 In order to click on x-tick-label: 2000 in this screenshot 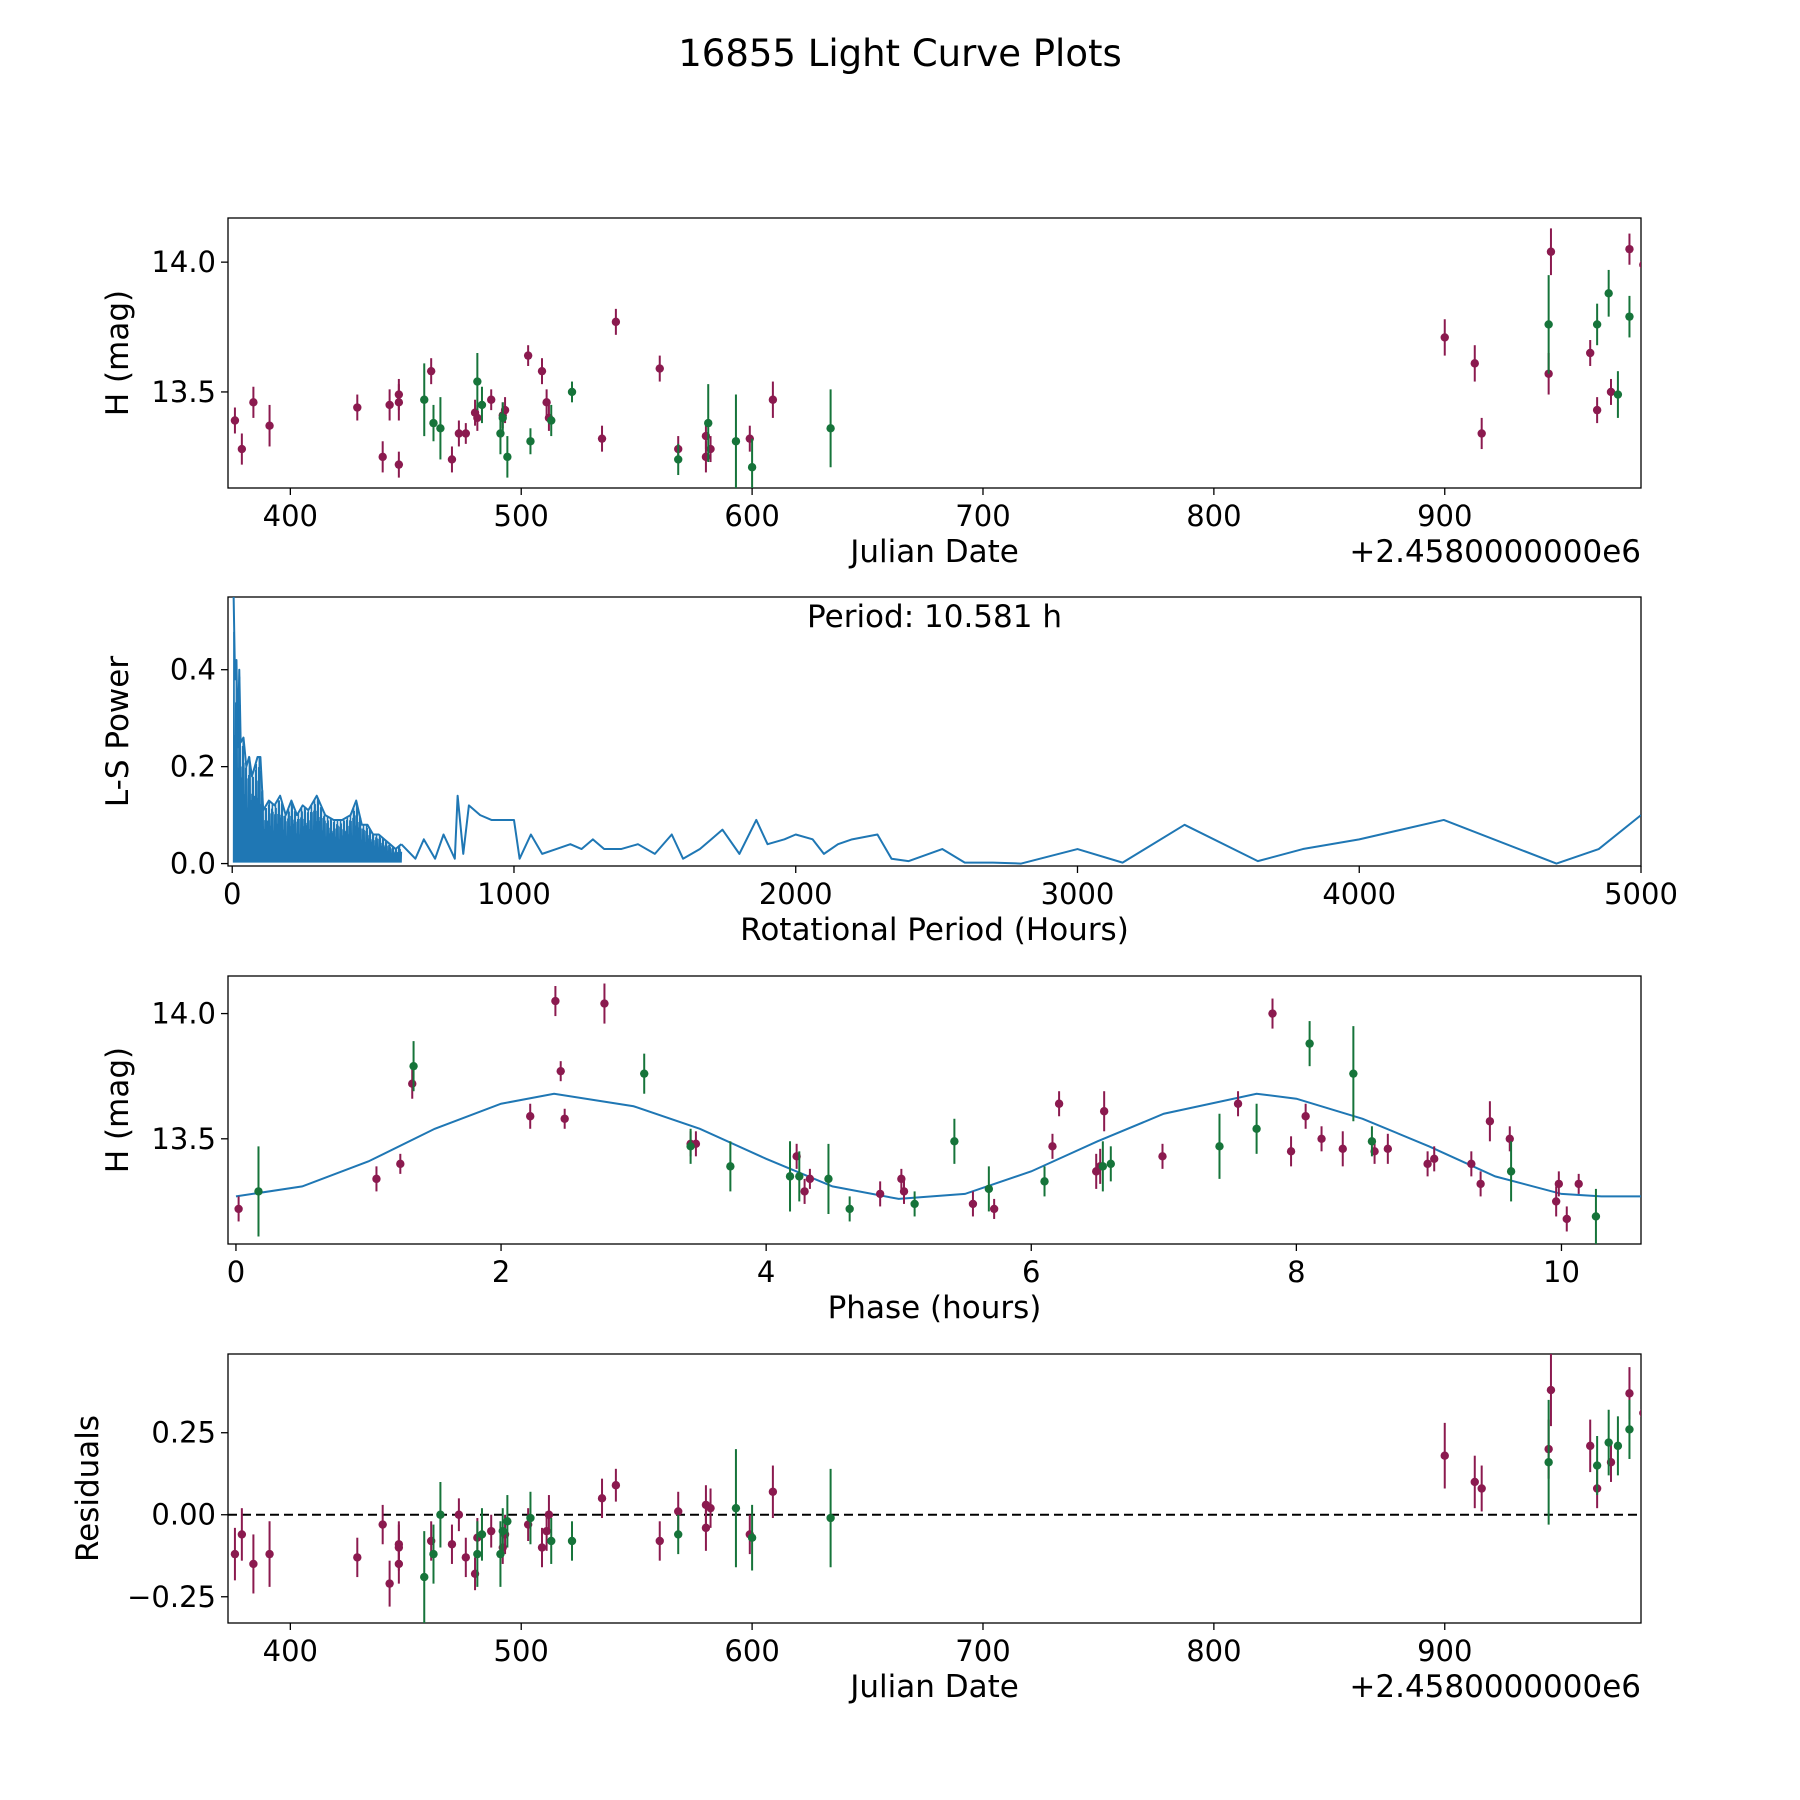, I will do `click(796, 894)`.